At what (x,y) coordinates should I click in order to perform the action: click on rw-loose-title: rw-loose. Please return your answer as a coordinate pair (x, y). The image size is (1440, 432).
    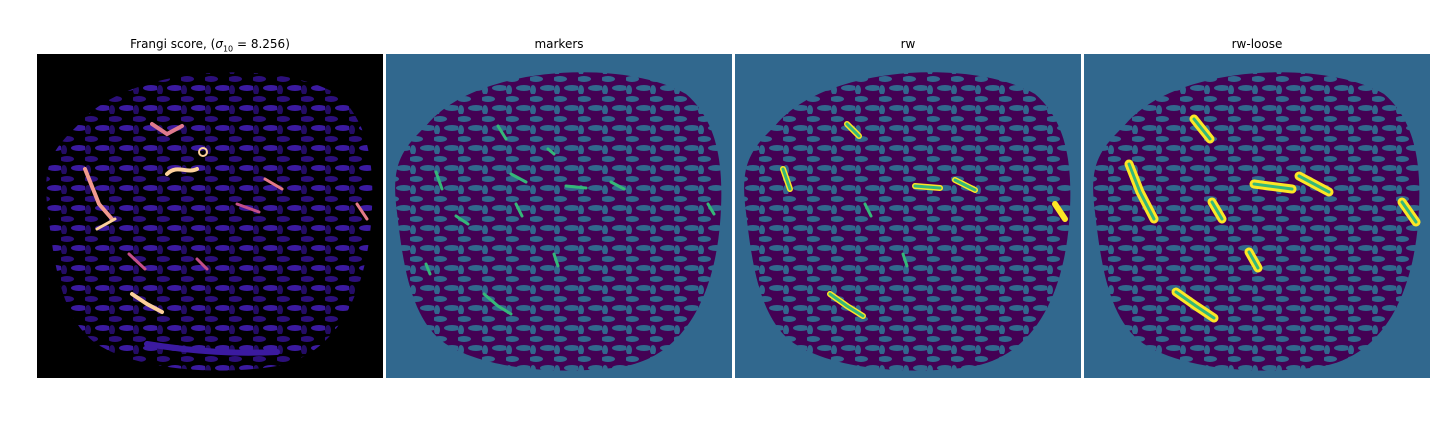
    Looking at the image, I should click on (1257, 44).